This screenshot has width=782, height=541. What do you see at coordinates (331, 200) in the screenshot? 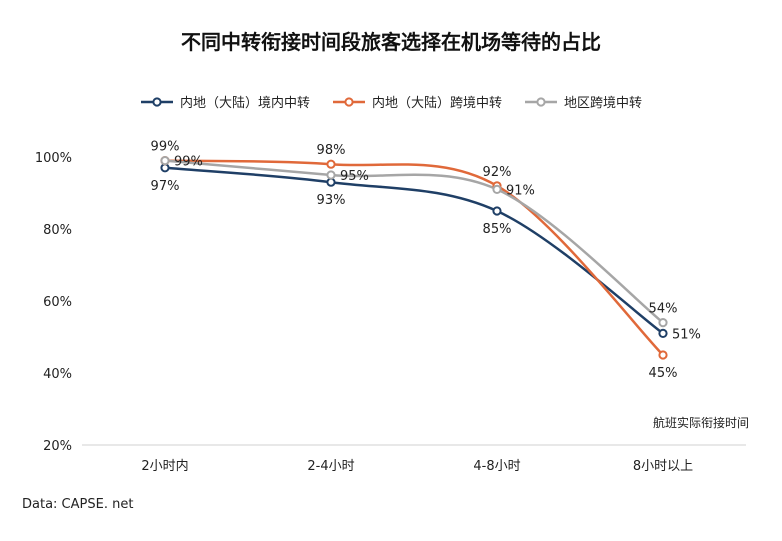
I see `data-label: 93%` at bounding box center [331, 200].